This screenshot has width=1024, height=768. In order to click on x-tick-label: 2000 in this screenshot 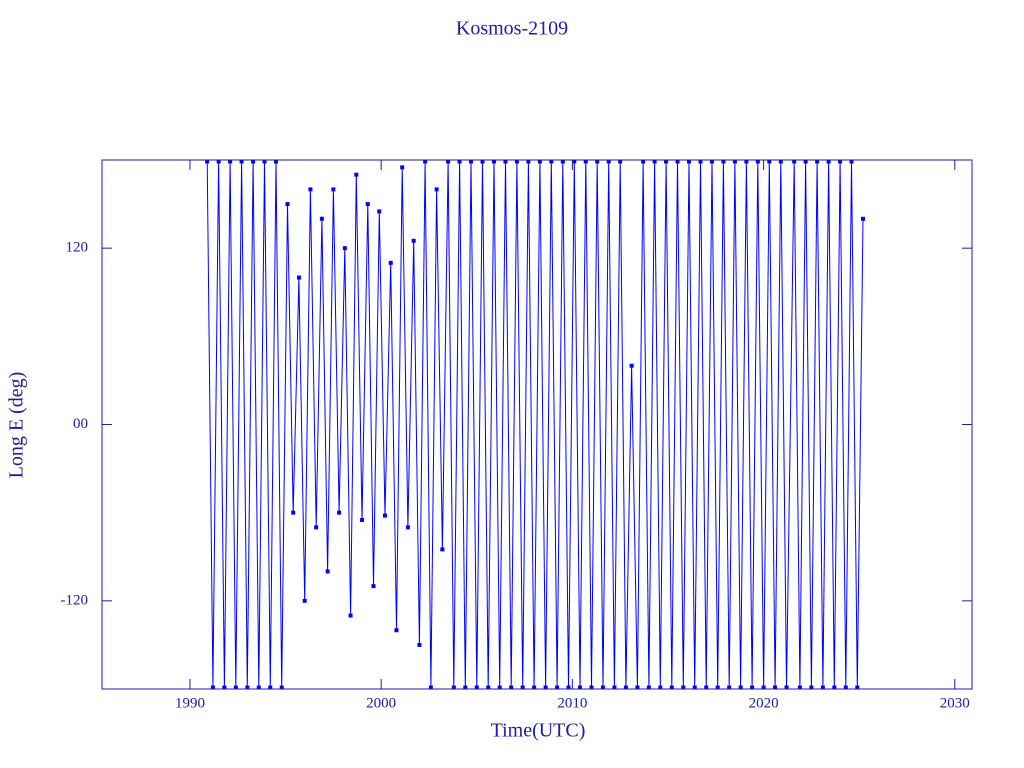, I will do `click(381, 703)`.